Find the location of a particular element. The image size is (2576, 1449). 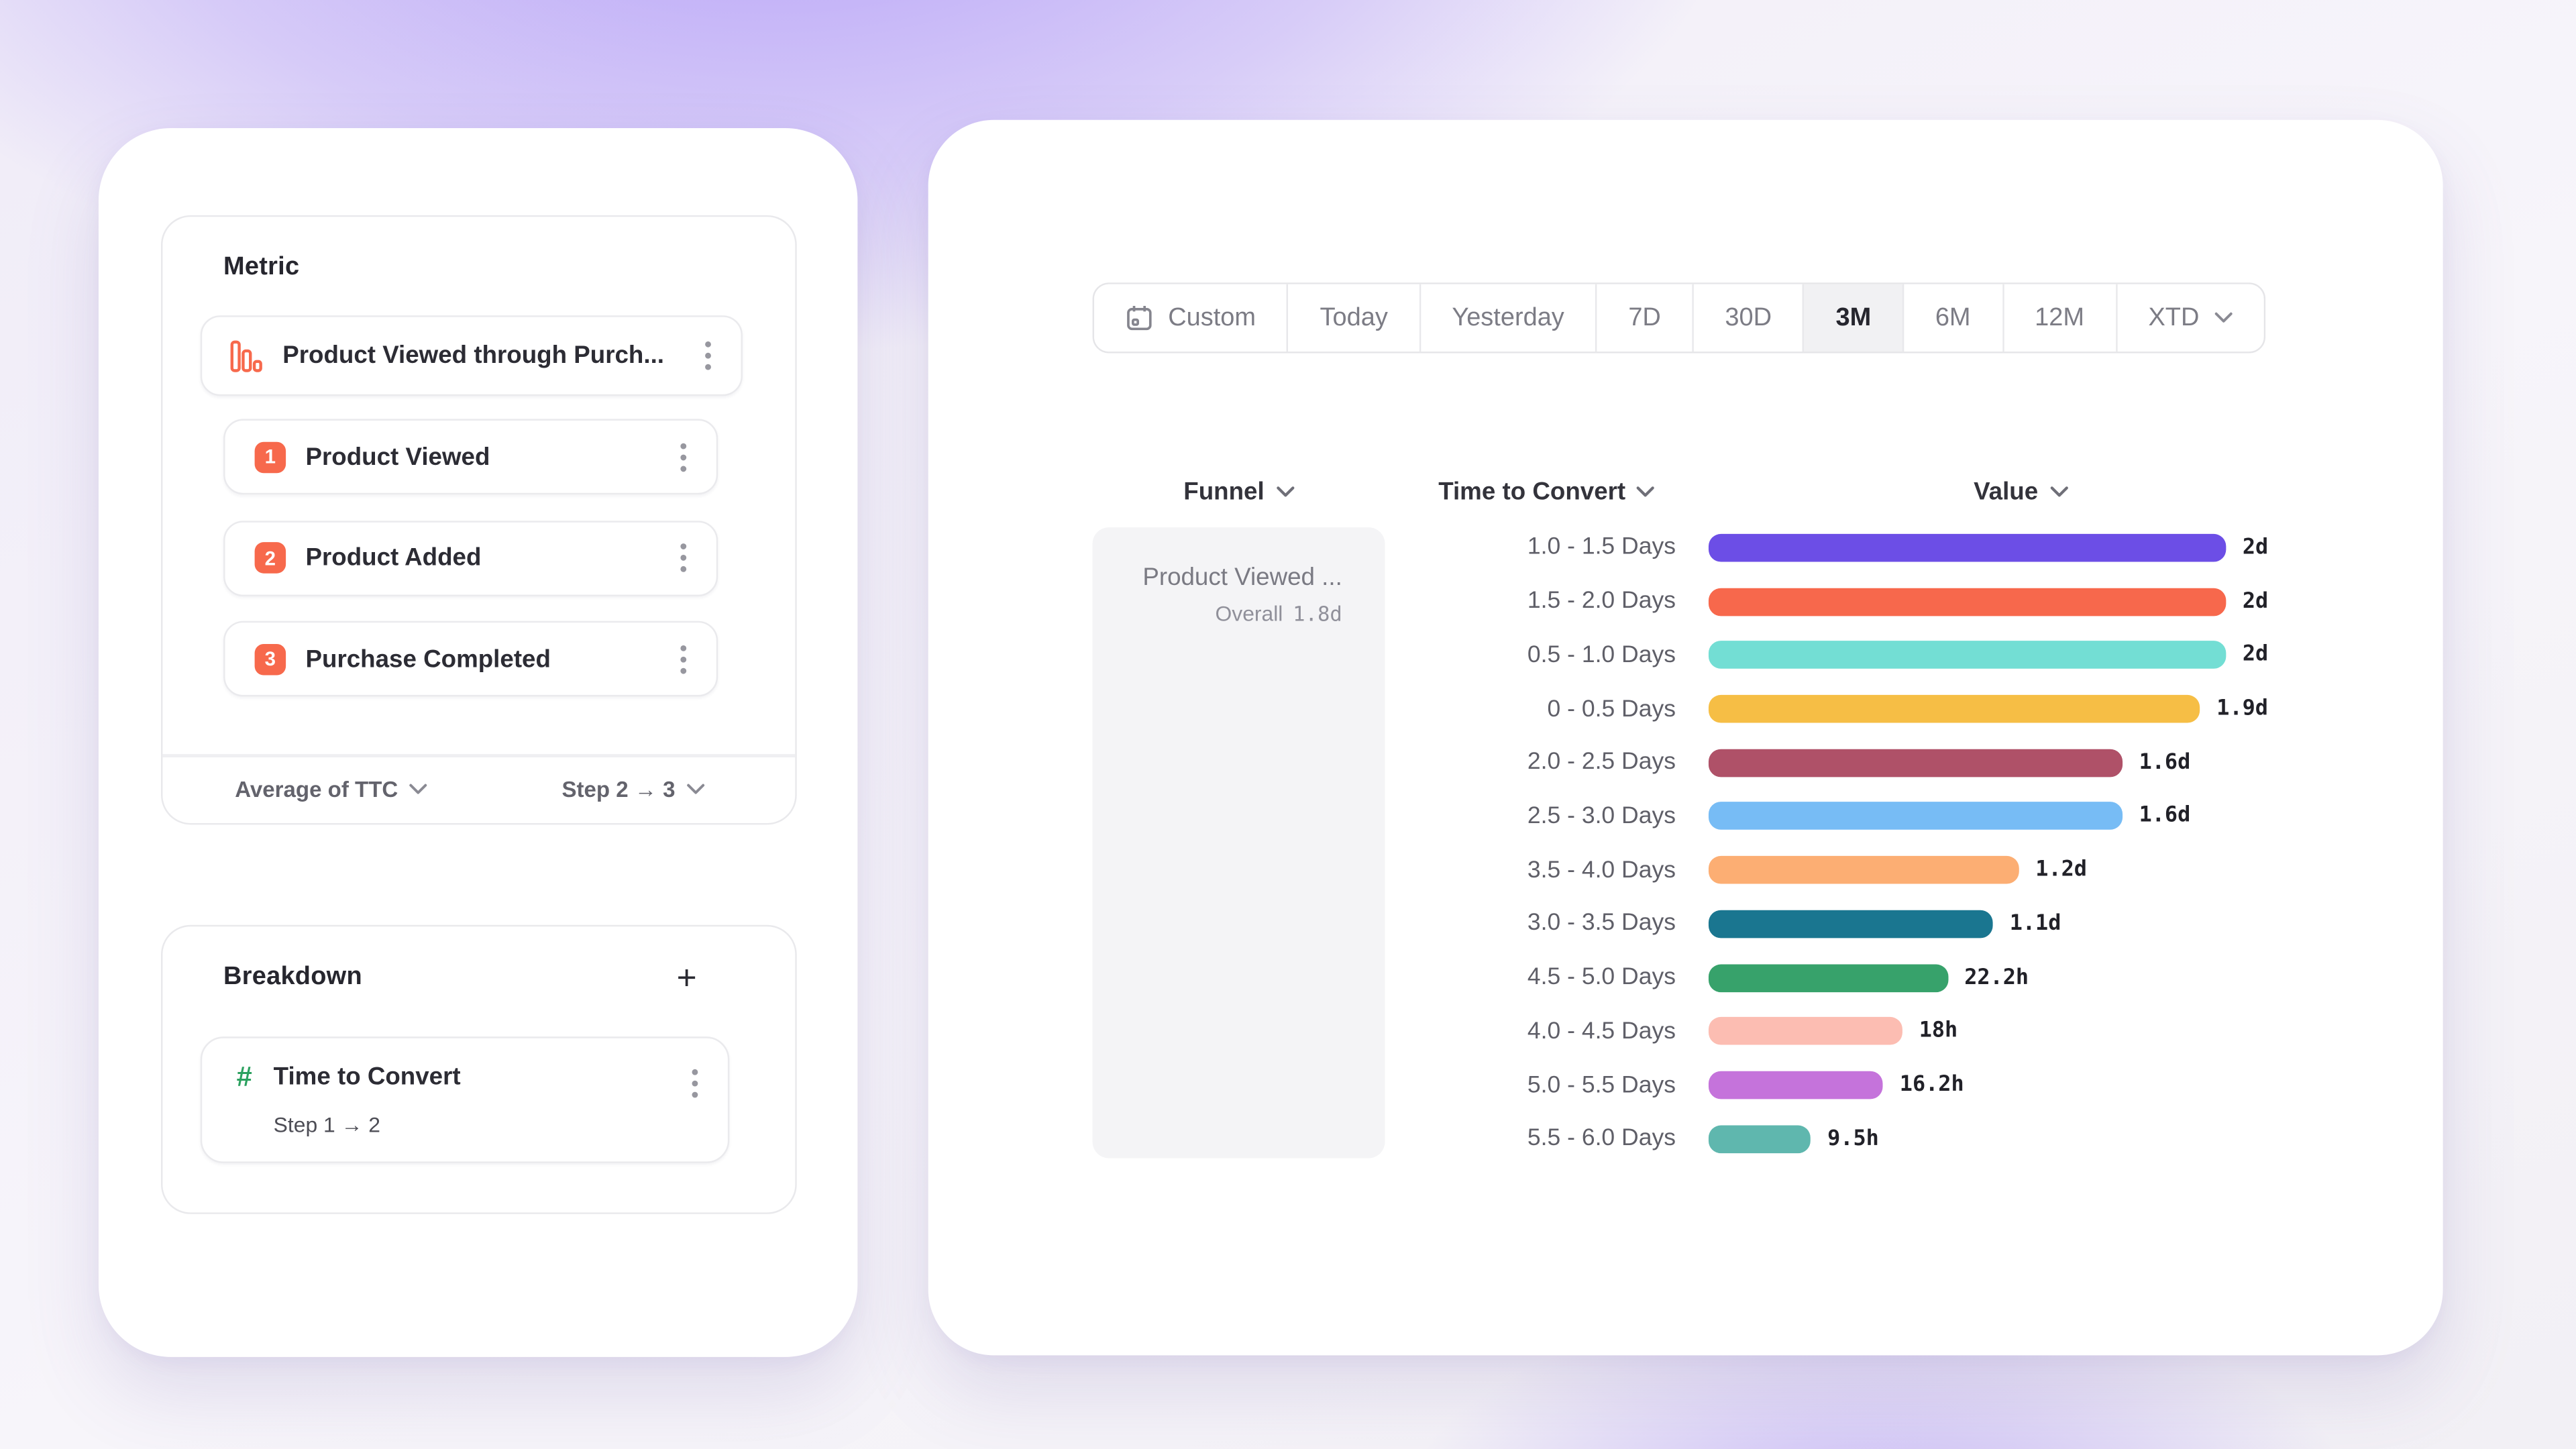

bucket-label: 1.5 - 2.0 Days is located at coordinates (1601, 601).